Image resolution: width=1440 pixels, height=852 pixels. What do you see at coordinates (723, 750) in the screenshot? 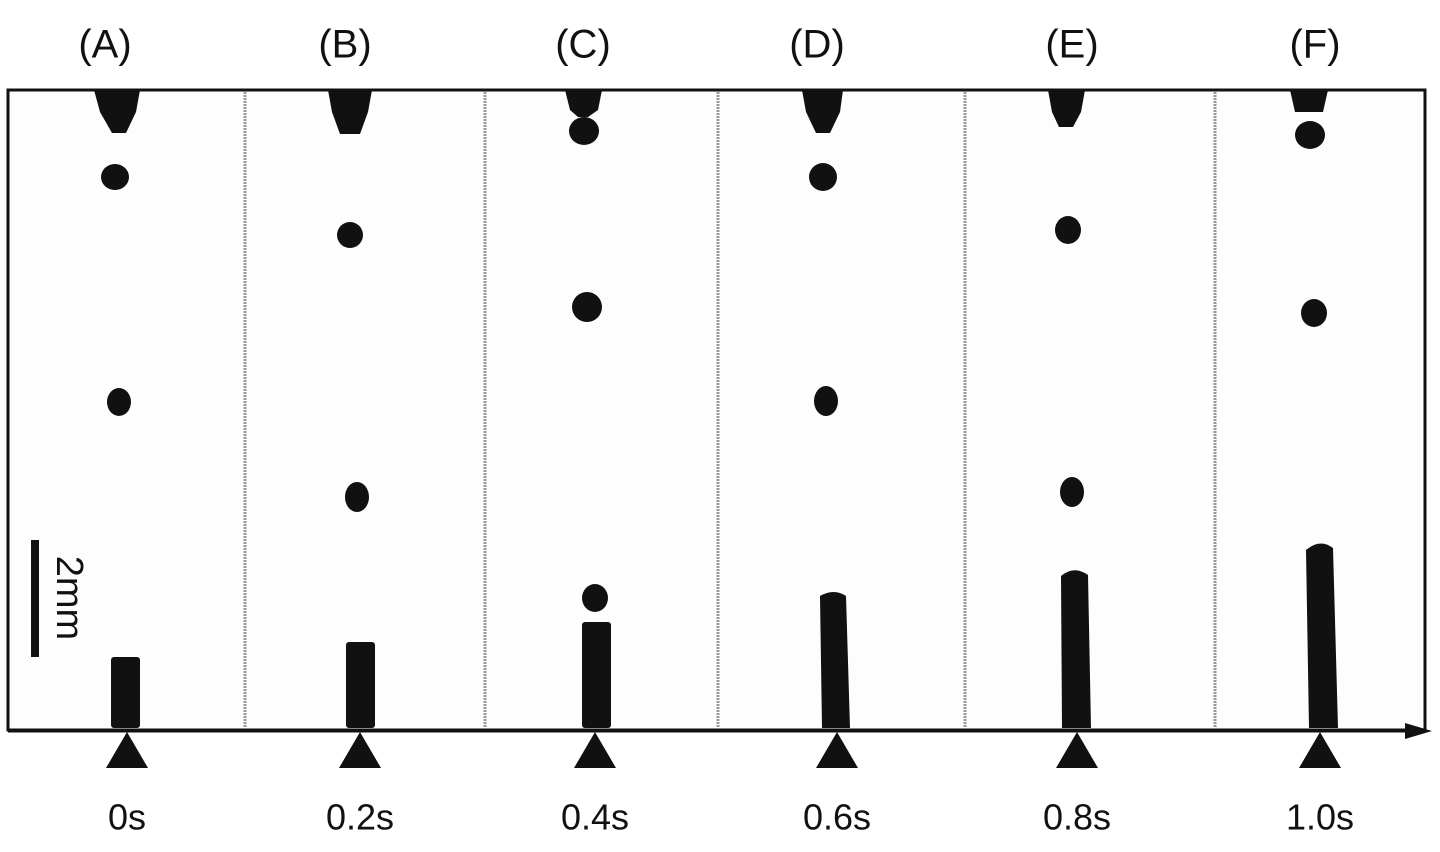
I see `markers` at bounding box center [723, 750].